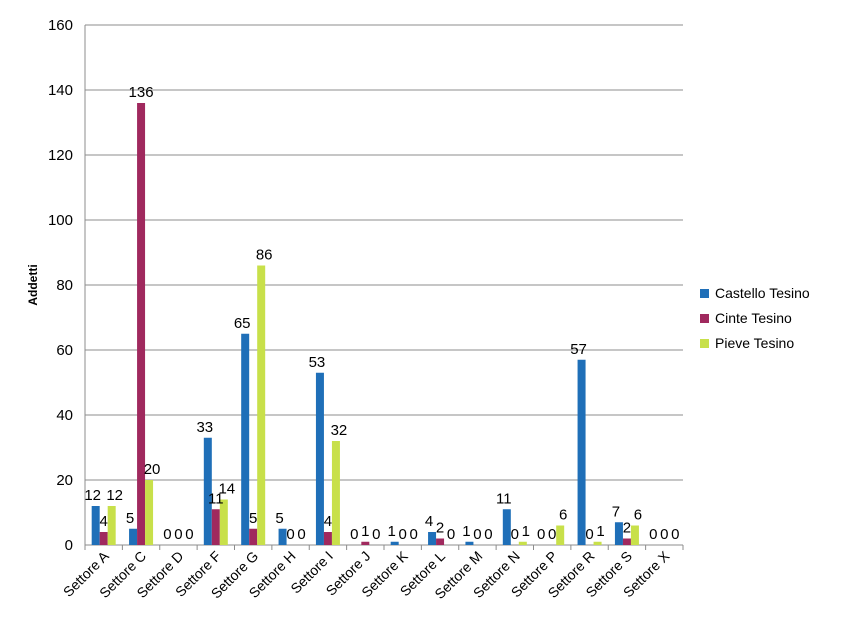  Describe the element at coordinates (64, 480) in the screenshot. I see `y-tick-label: 20` at that location.